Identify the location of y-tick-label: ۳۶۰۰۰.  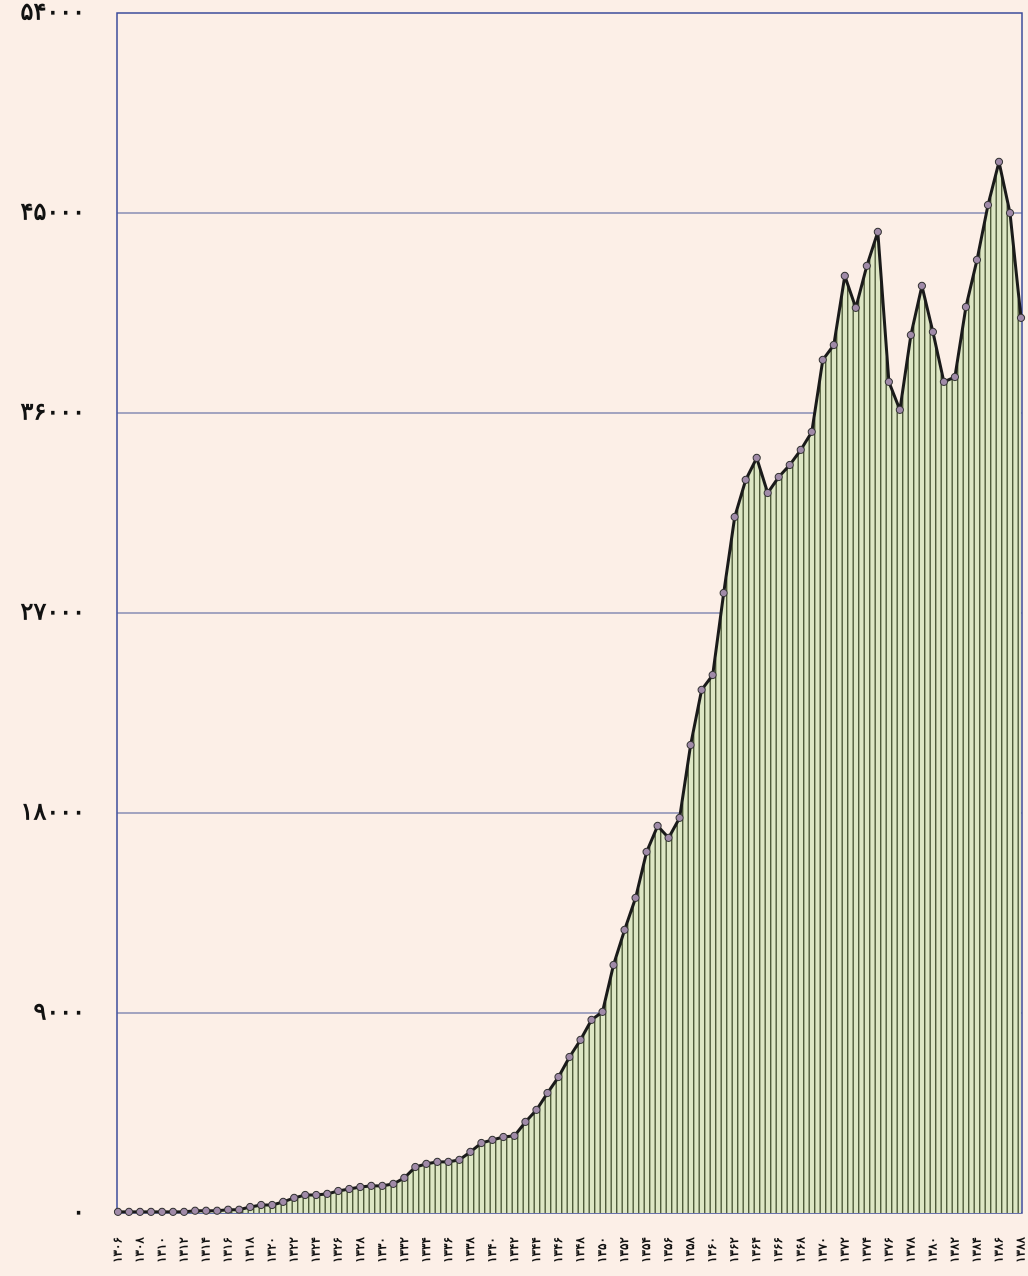
(53, 411).